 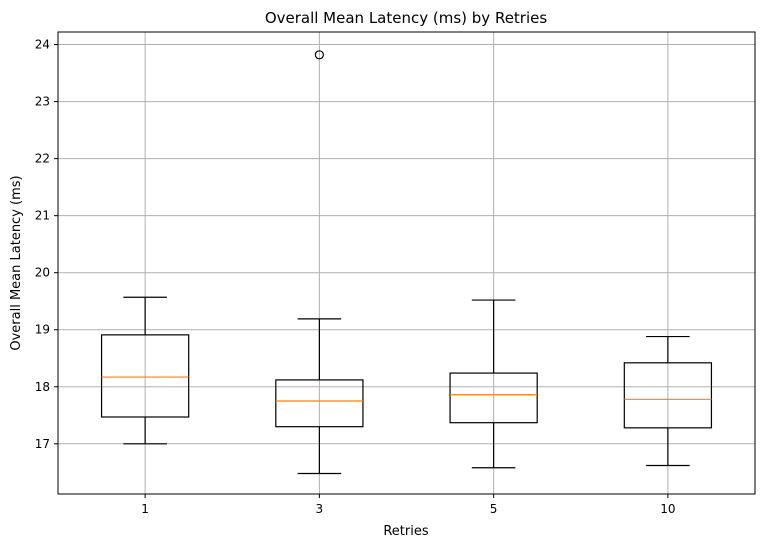 I want to click on y-tick-label: 17, so click(x=42, y=444).